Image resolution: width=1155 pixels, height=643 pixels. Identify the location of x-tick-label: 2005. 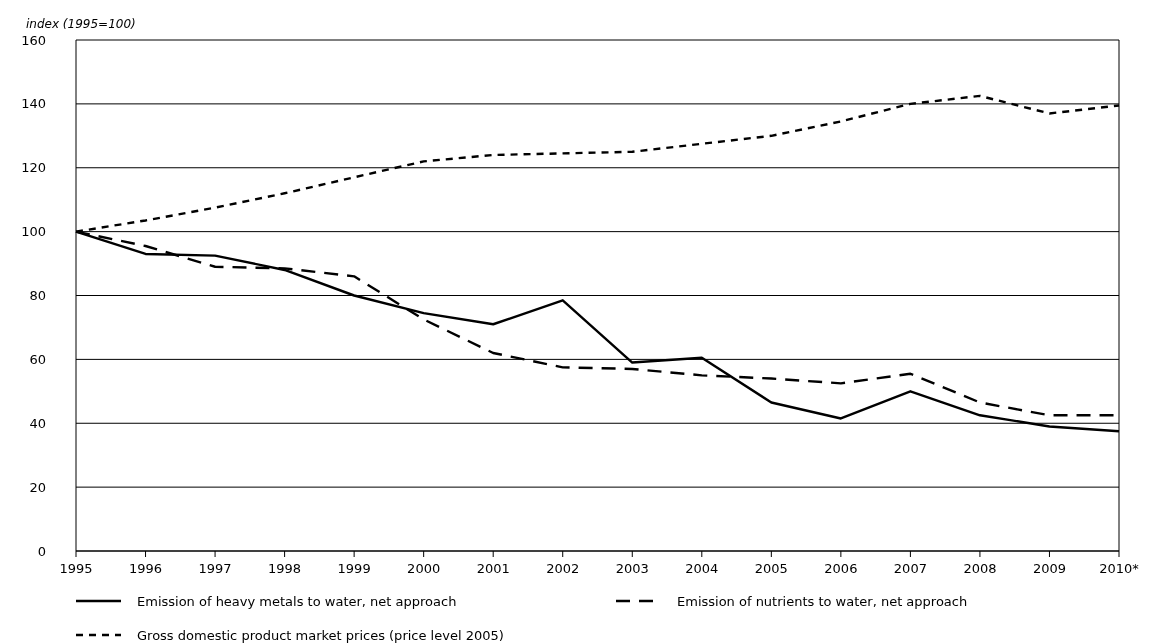
(771, 568).